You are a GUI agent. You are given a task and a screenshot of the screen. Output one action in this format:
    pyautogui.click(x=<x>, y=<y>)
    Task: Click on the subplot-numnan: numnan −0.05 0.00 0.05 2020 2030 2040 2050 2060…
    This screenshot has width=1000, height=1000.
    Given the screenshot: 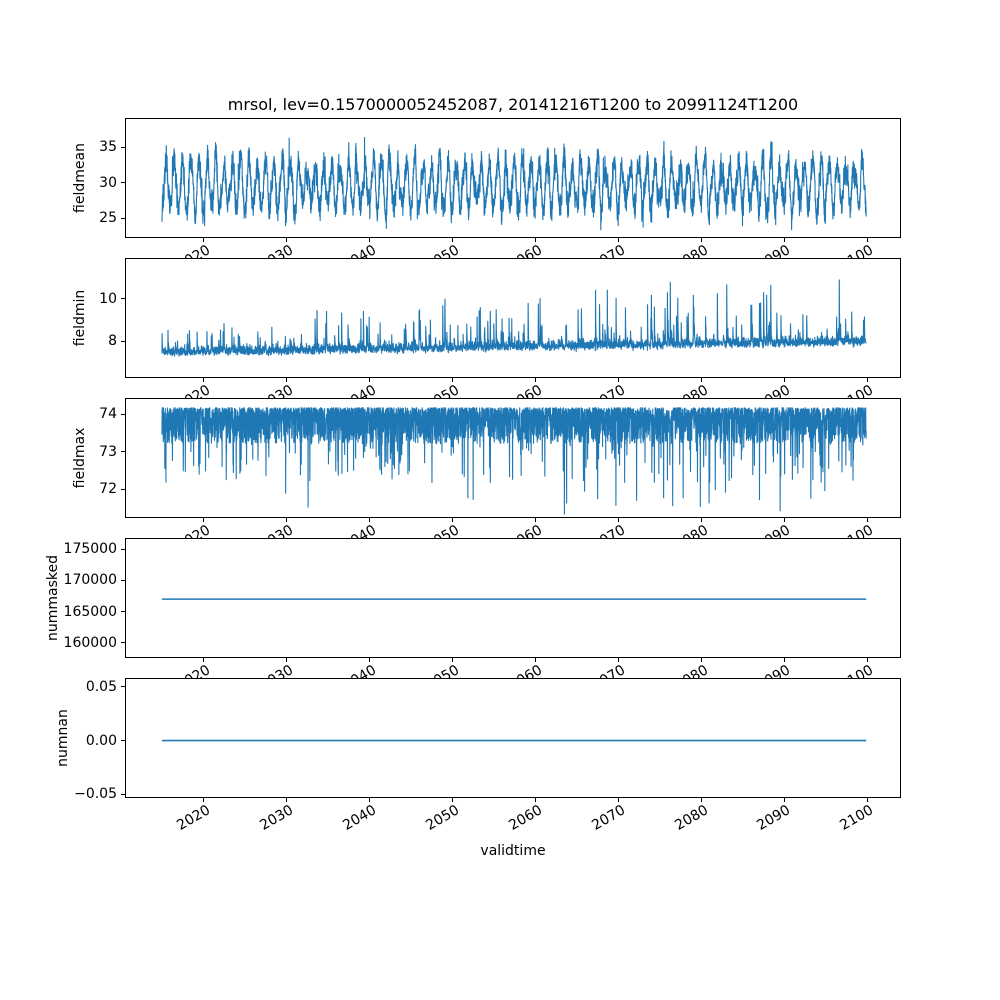 What is the action you would take?
    pyautogui.click(x=478, y=756)
    